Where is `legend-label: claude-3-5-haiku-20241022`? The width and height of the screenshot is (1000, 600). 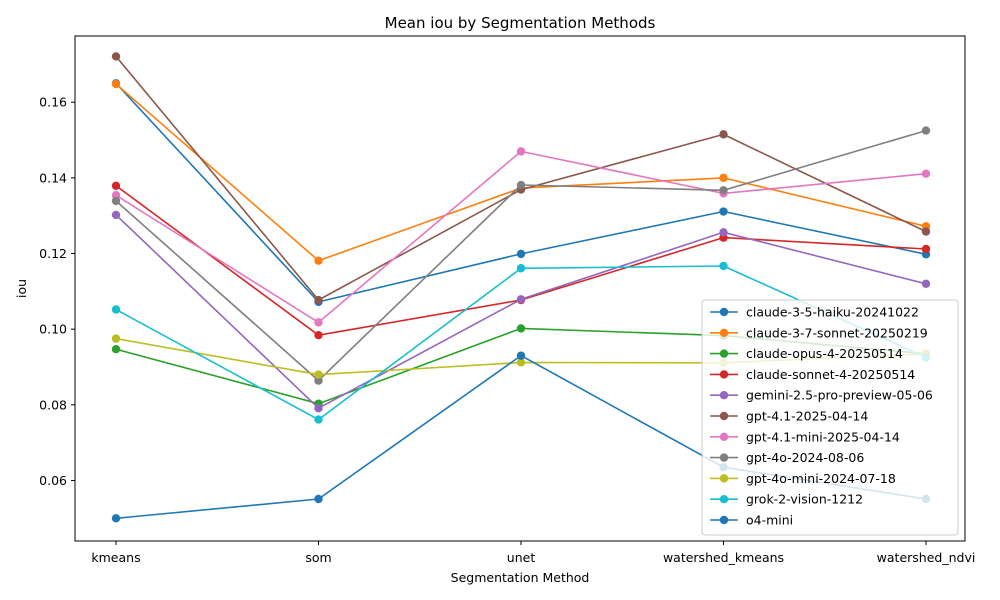
legend-label: claude-3-5-haiku-20241022 is located at coordinates (832, 312).